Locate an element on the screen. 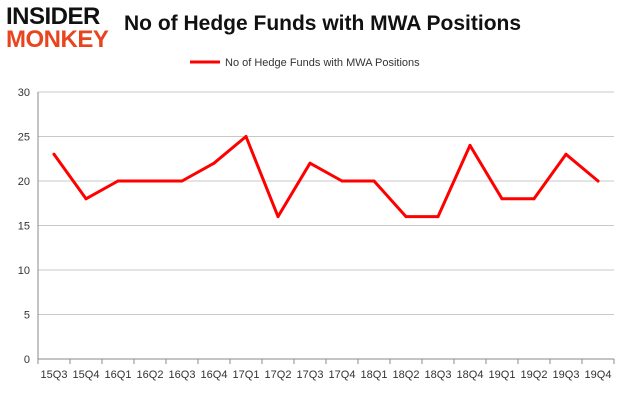  y-tick-label: 5 is located at coordinates (27, 316).